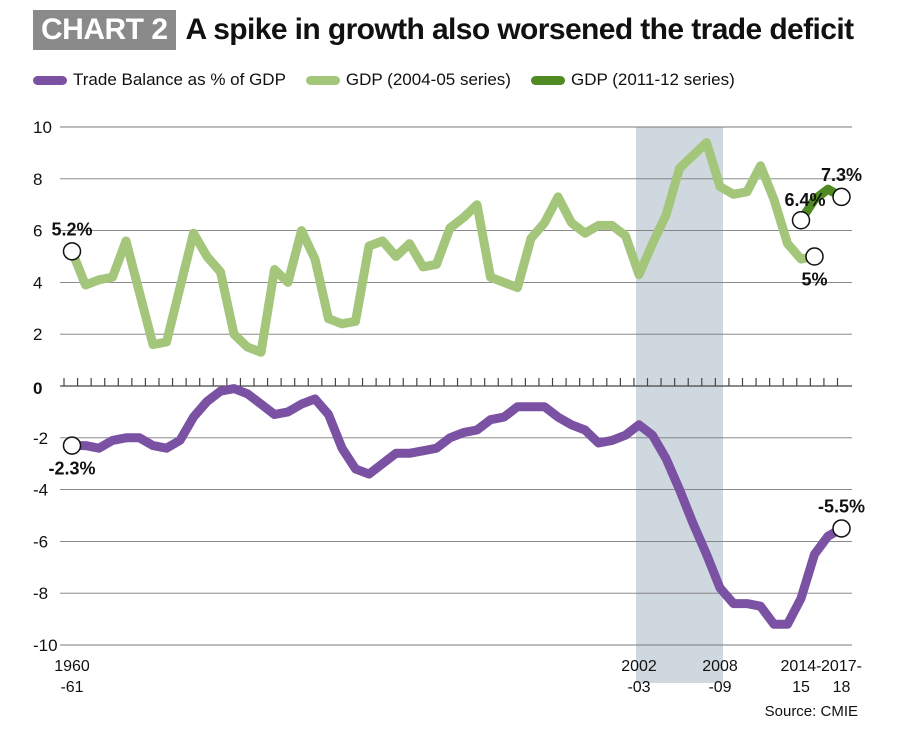  What do you see at coordinates (841, 175) in the screenshot?
I see `data-label: 7.3%` at bounding box center [841, 175].